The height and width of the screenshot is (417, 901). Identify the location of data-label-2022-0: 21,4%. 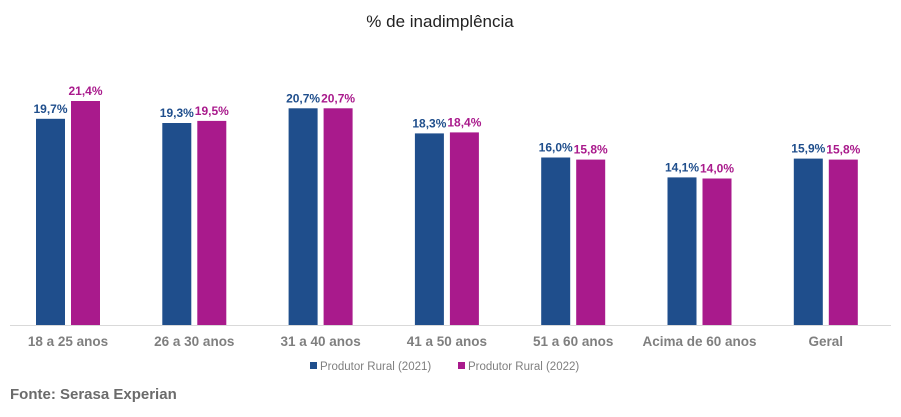
(85, 91).